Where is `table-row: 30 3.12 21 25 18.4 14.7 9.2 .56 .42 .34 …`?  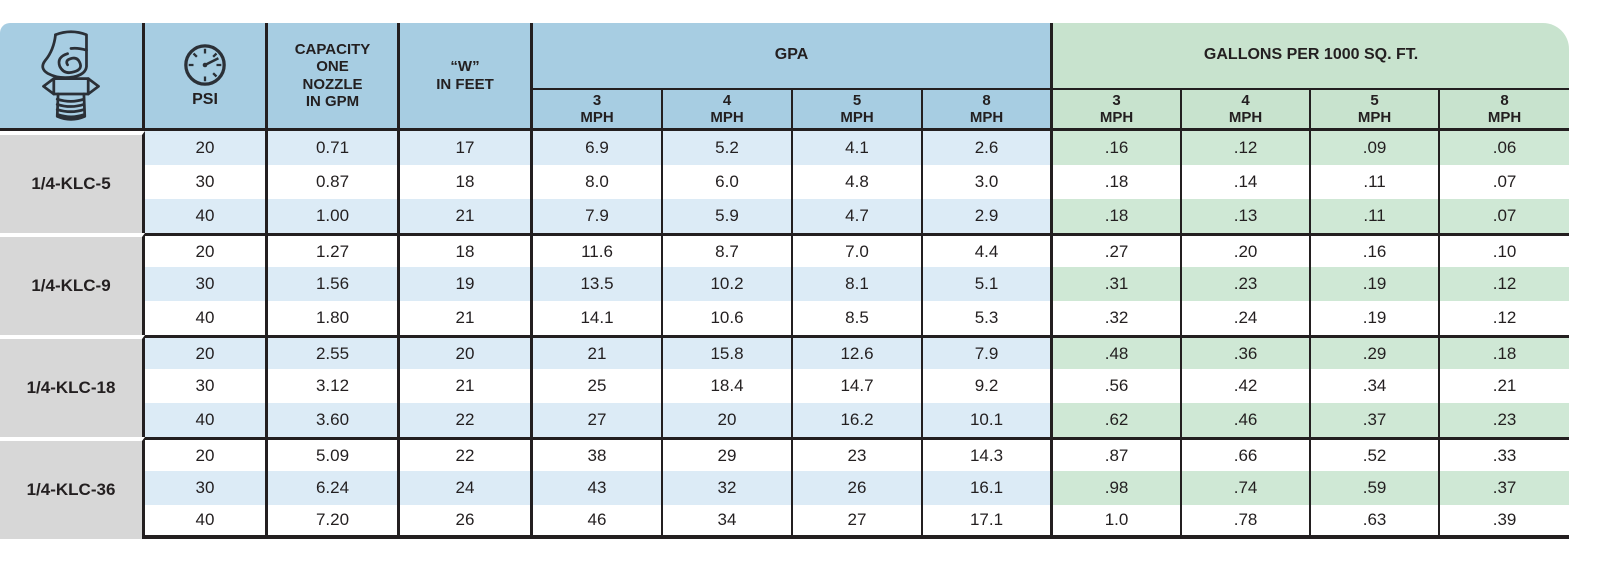
table-row: 30 3.12 21 25 18.4 14.7 9.2 .56 .42 .34 … is located at coordinates (785, 386).